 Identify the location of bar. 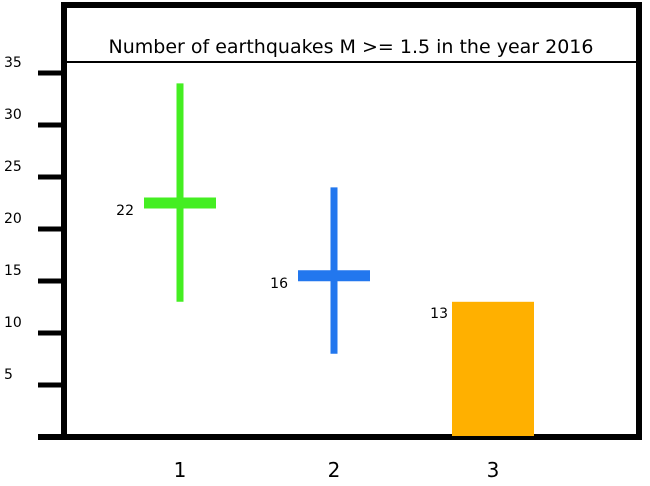
(493, 368).